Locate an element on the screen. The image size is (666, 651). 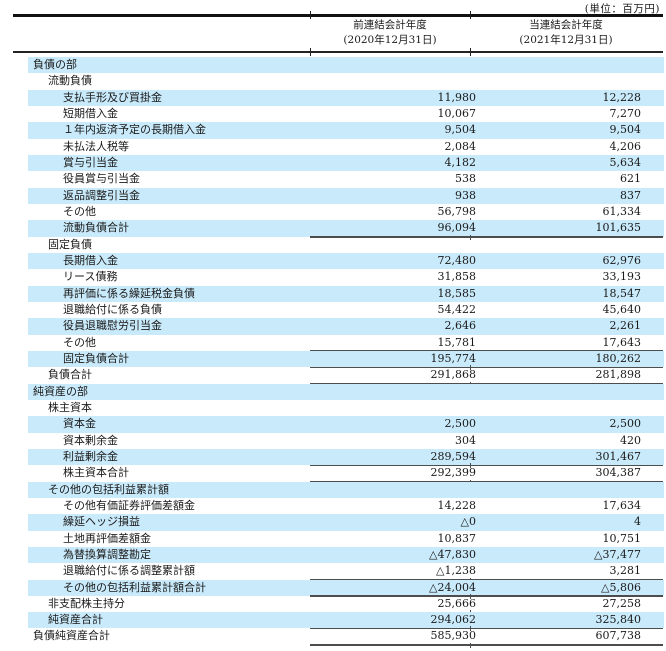
prev-year-value: △47,830 is located at coordinates (452, 554).